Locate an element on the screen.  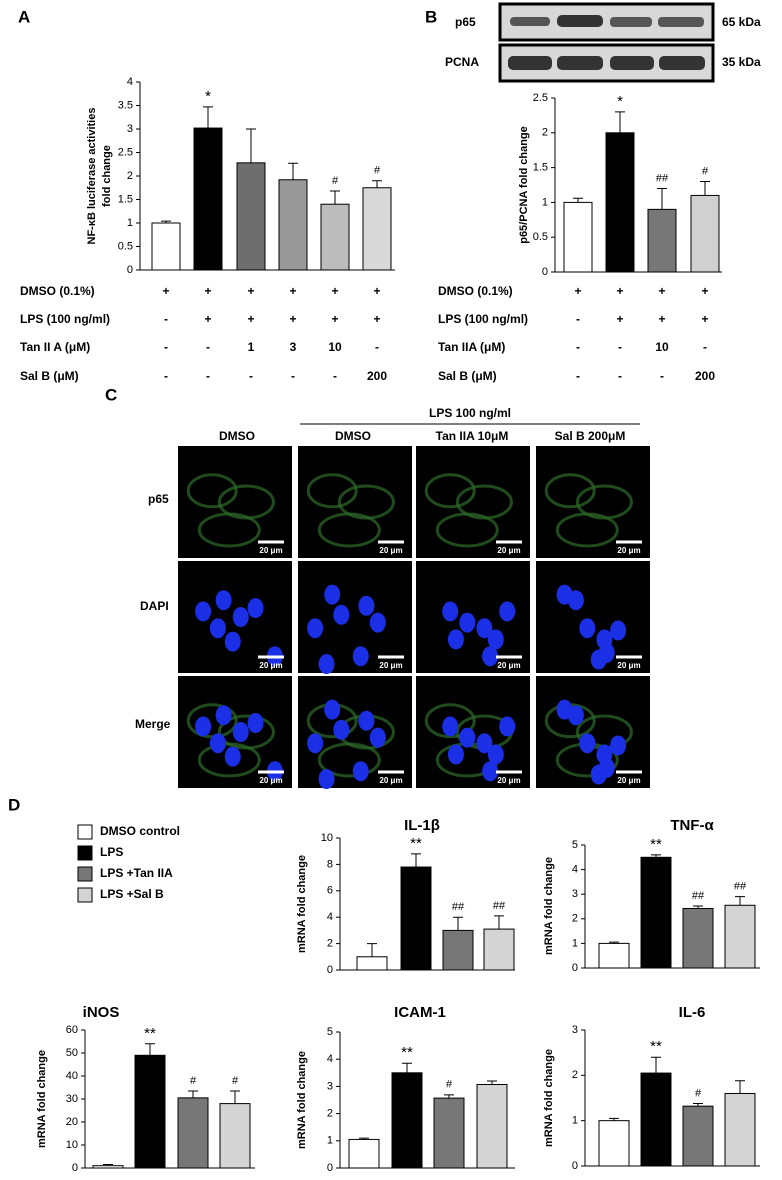
chart-title: IL-1β is located at coordinates (422, 825).